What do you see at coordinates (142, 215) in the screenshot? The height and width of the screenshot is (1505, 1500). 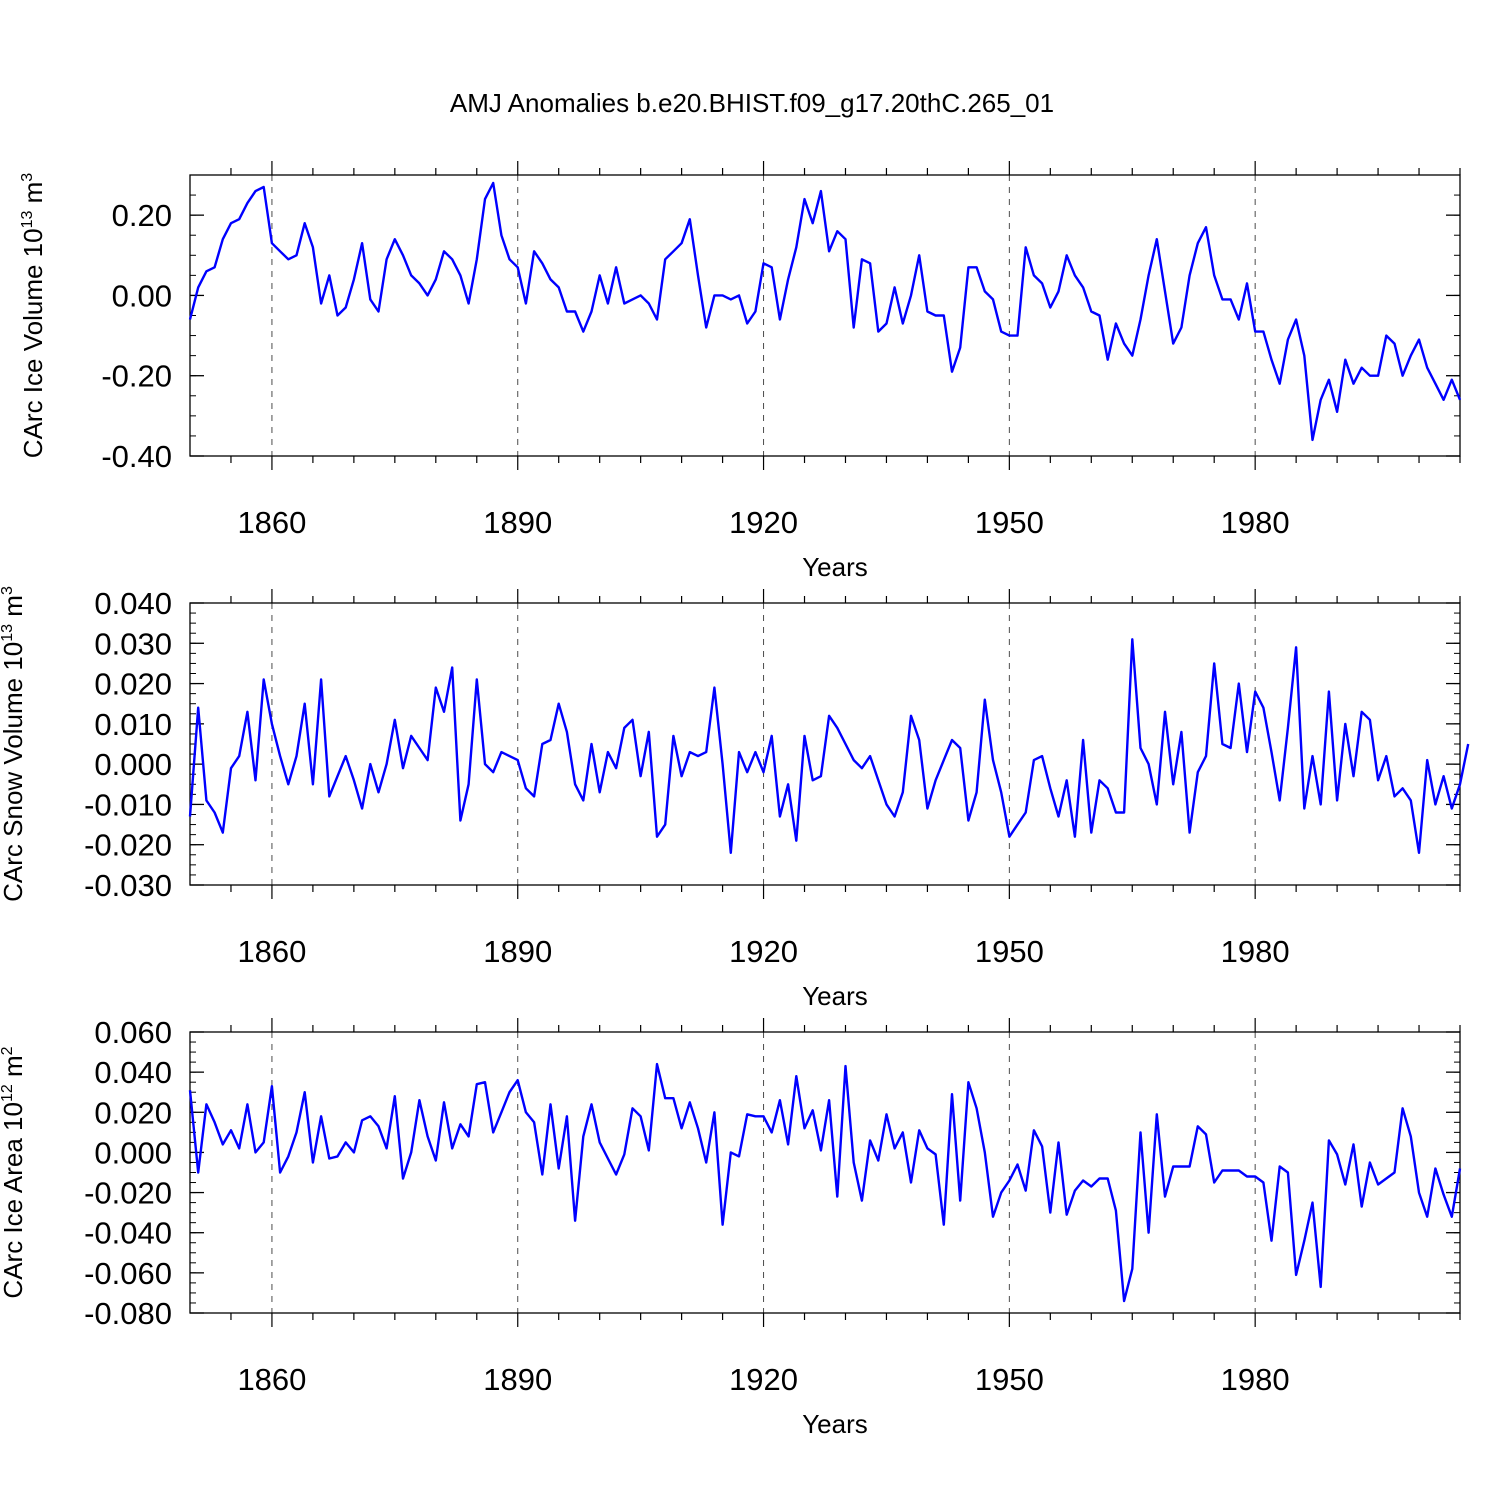 I see `y-tick-label: 0.20` at bounding box center [142, 215].